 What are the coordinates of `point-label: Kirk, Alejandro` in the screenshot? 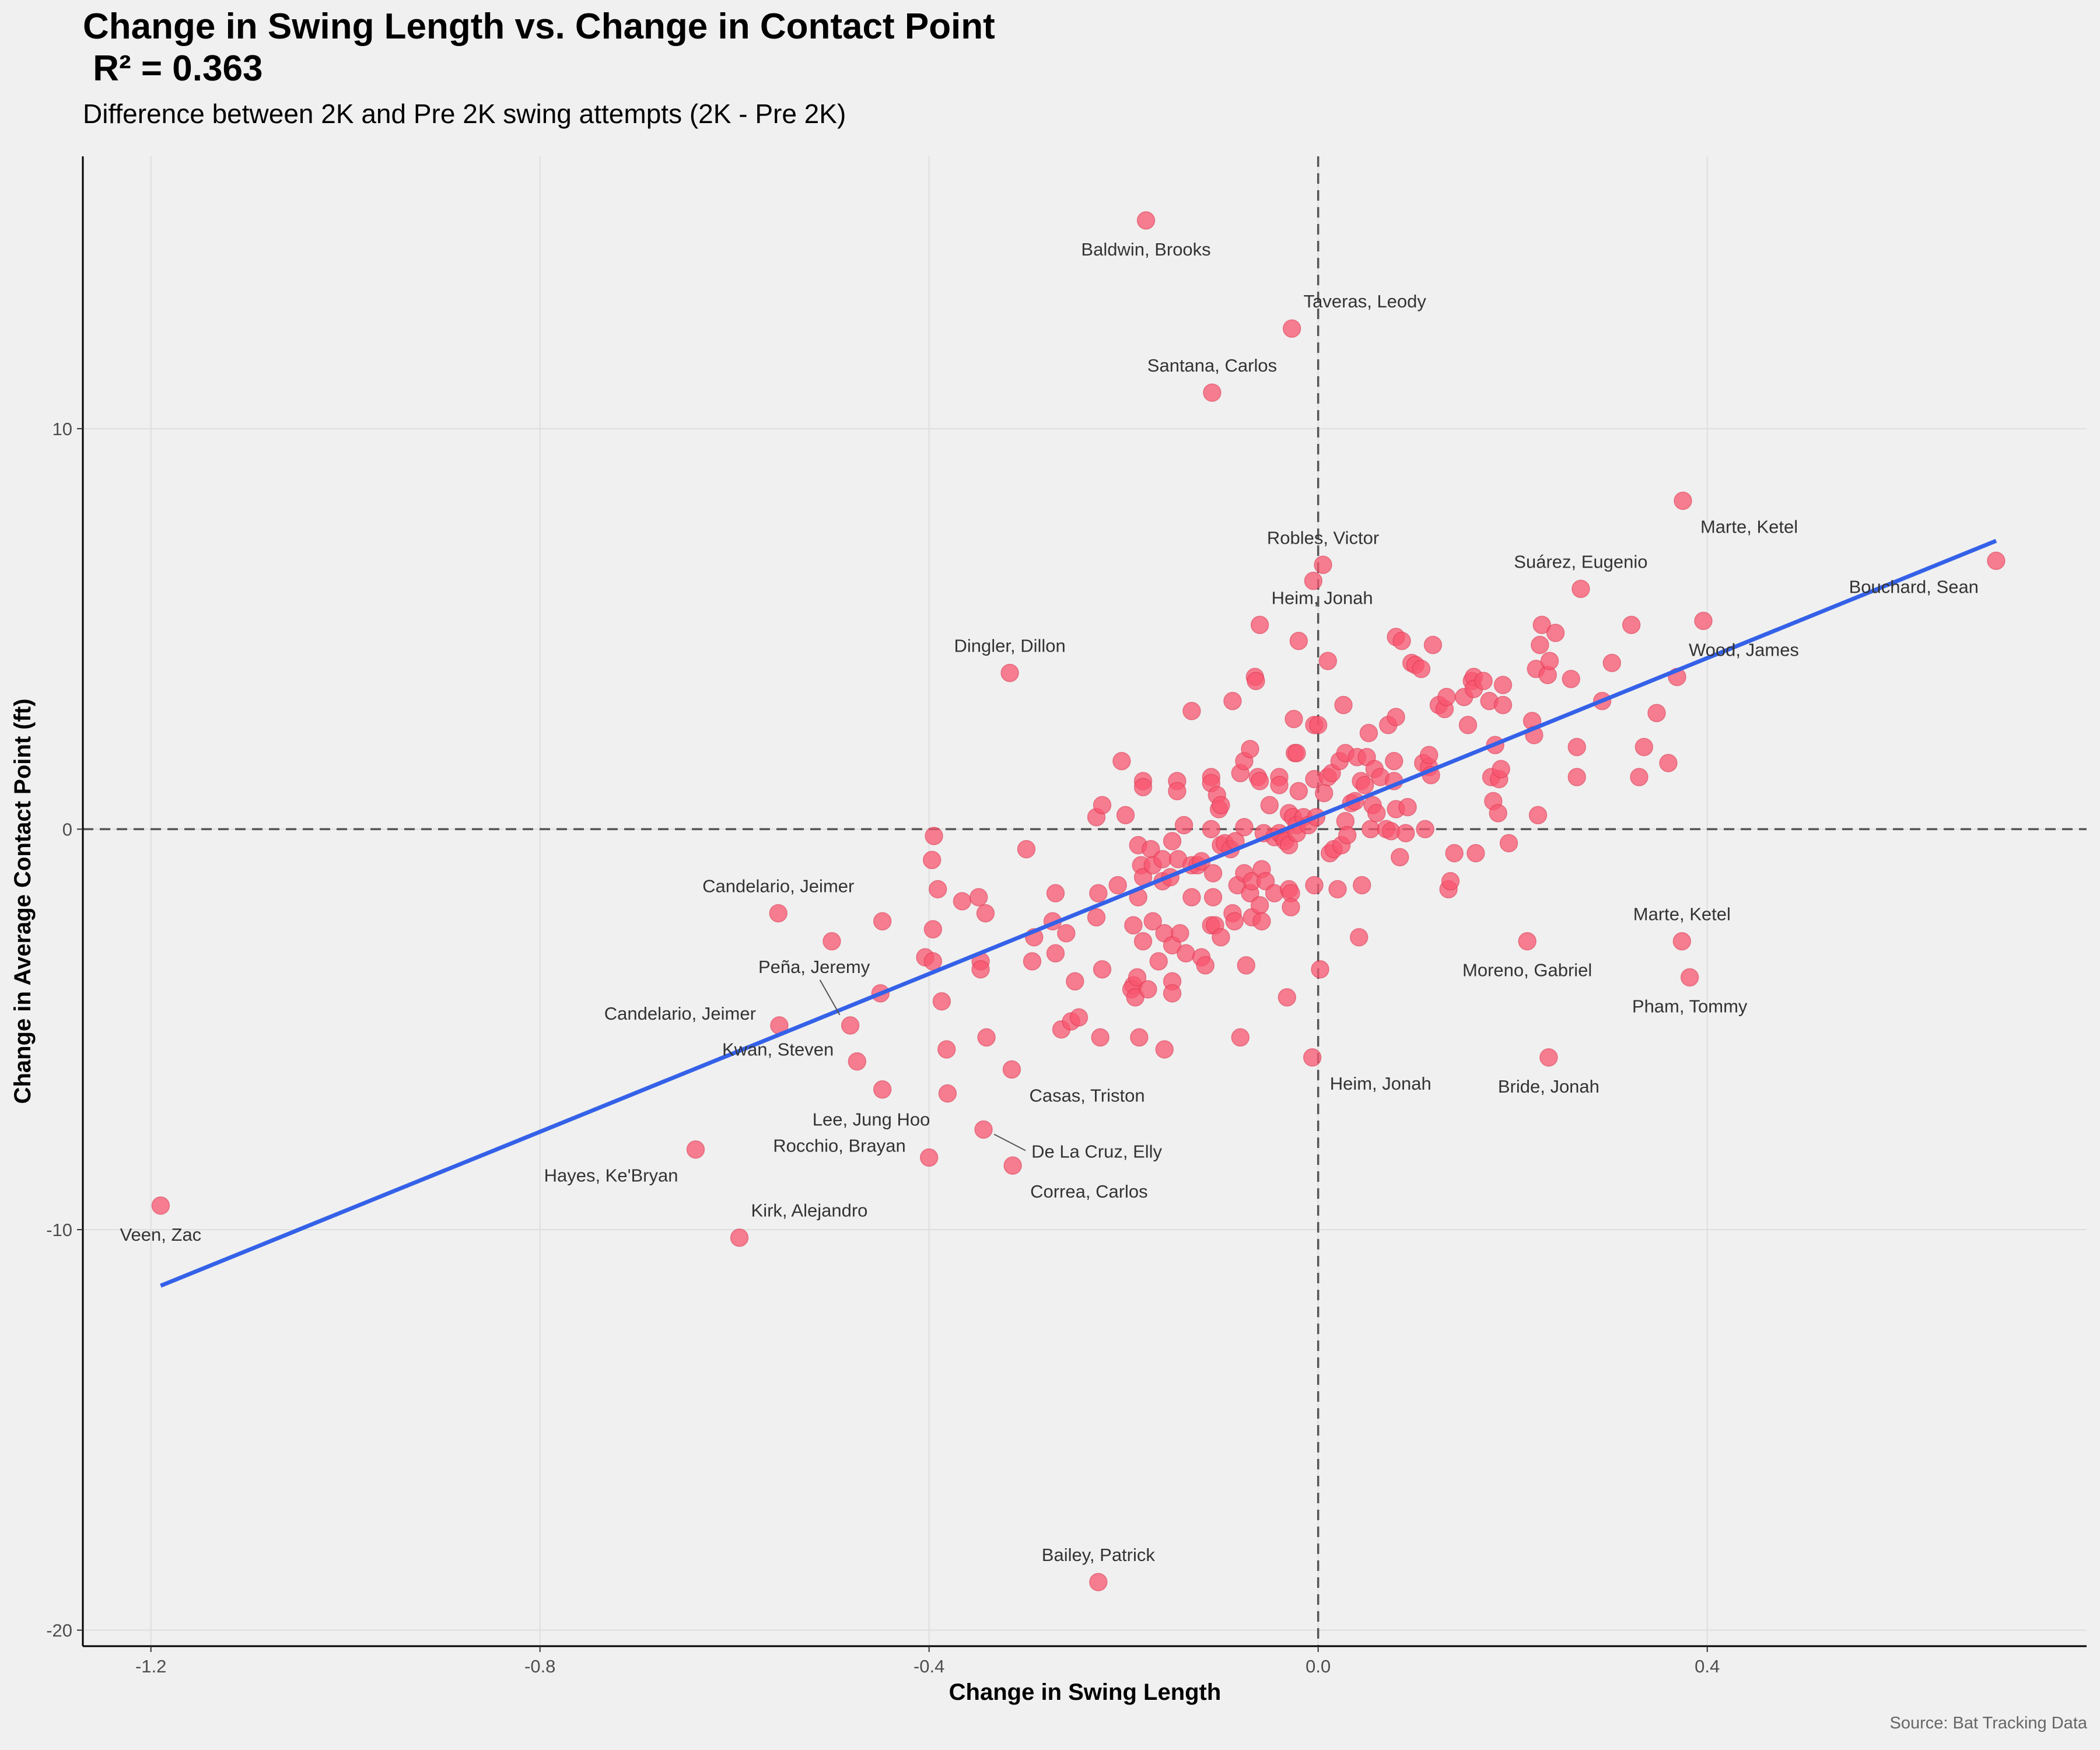 It's located at (809, 1210).